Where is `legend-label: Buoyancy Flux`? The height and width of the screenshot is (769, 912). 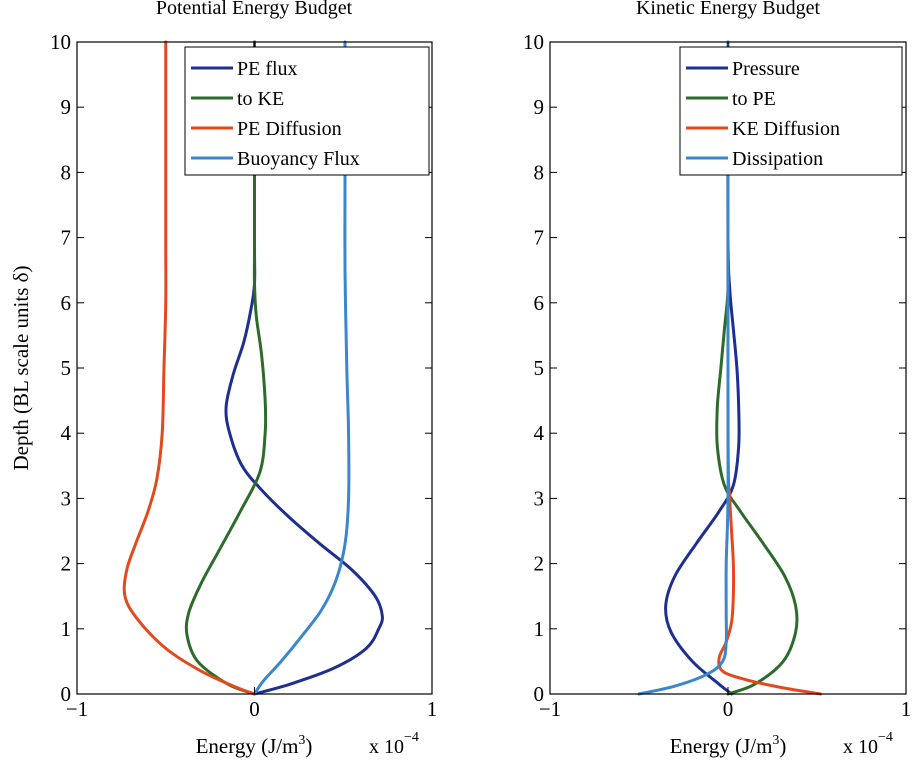
legend-label: Buoyancy Flux is located at coordinates (298, 159).